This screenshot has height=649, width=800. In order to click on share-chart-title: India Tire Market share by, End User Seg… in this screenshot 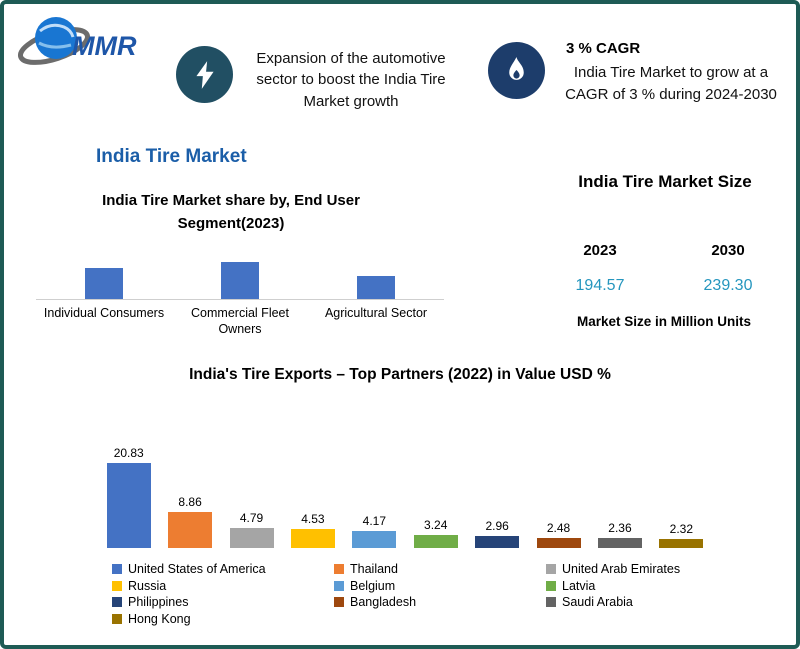, I will do `click(231, 212)`.